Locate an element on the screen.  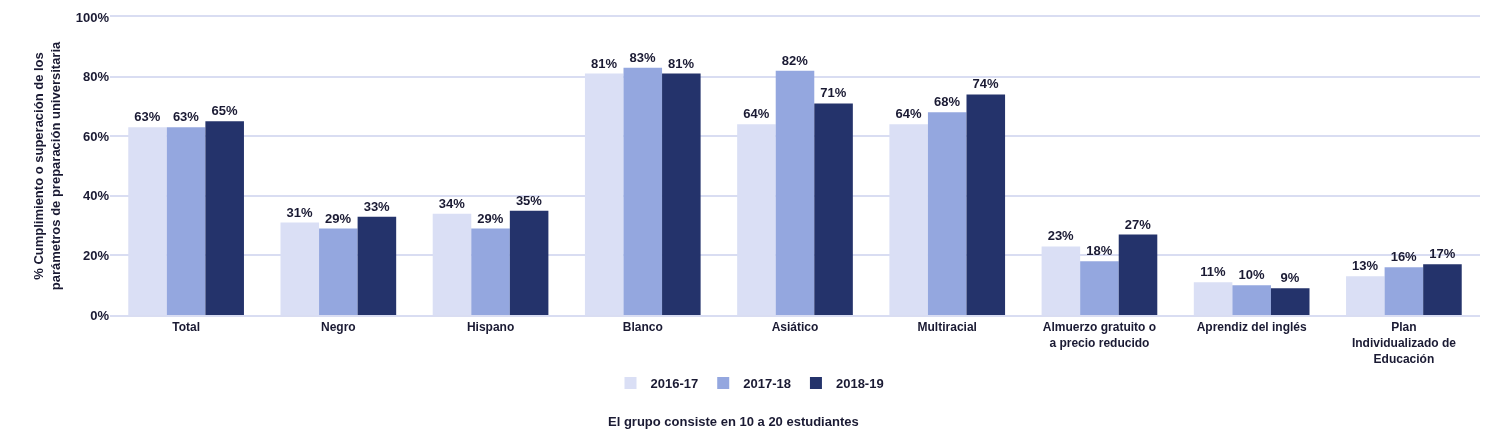
data-label: 83% is located at coordinates (643, 57).